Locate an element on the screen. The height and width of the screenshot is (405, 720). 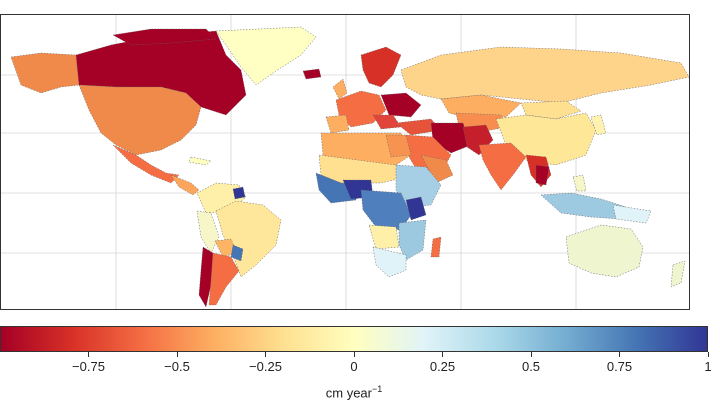
region-usa is located at coordinates (140, 120).